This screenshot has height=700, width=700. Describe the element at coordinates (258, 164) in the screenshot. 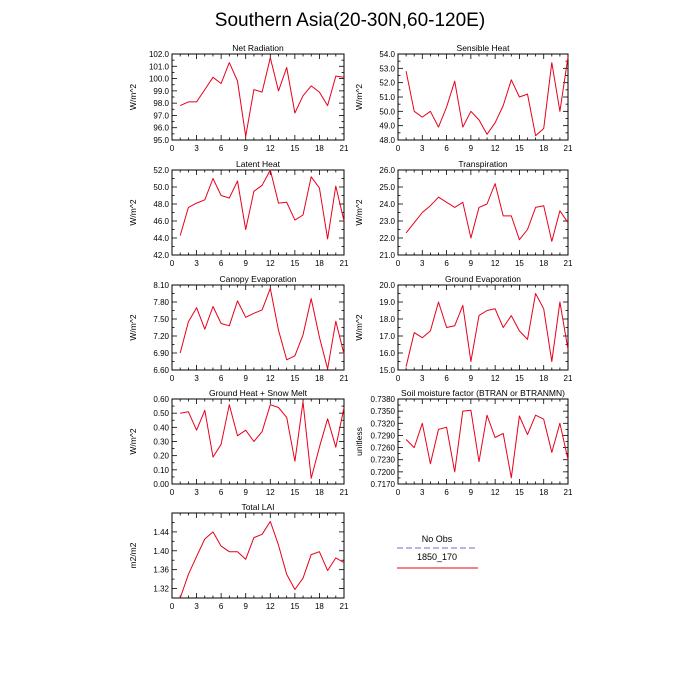

I see `panel-title: Latent Heat` at that location.